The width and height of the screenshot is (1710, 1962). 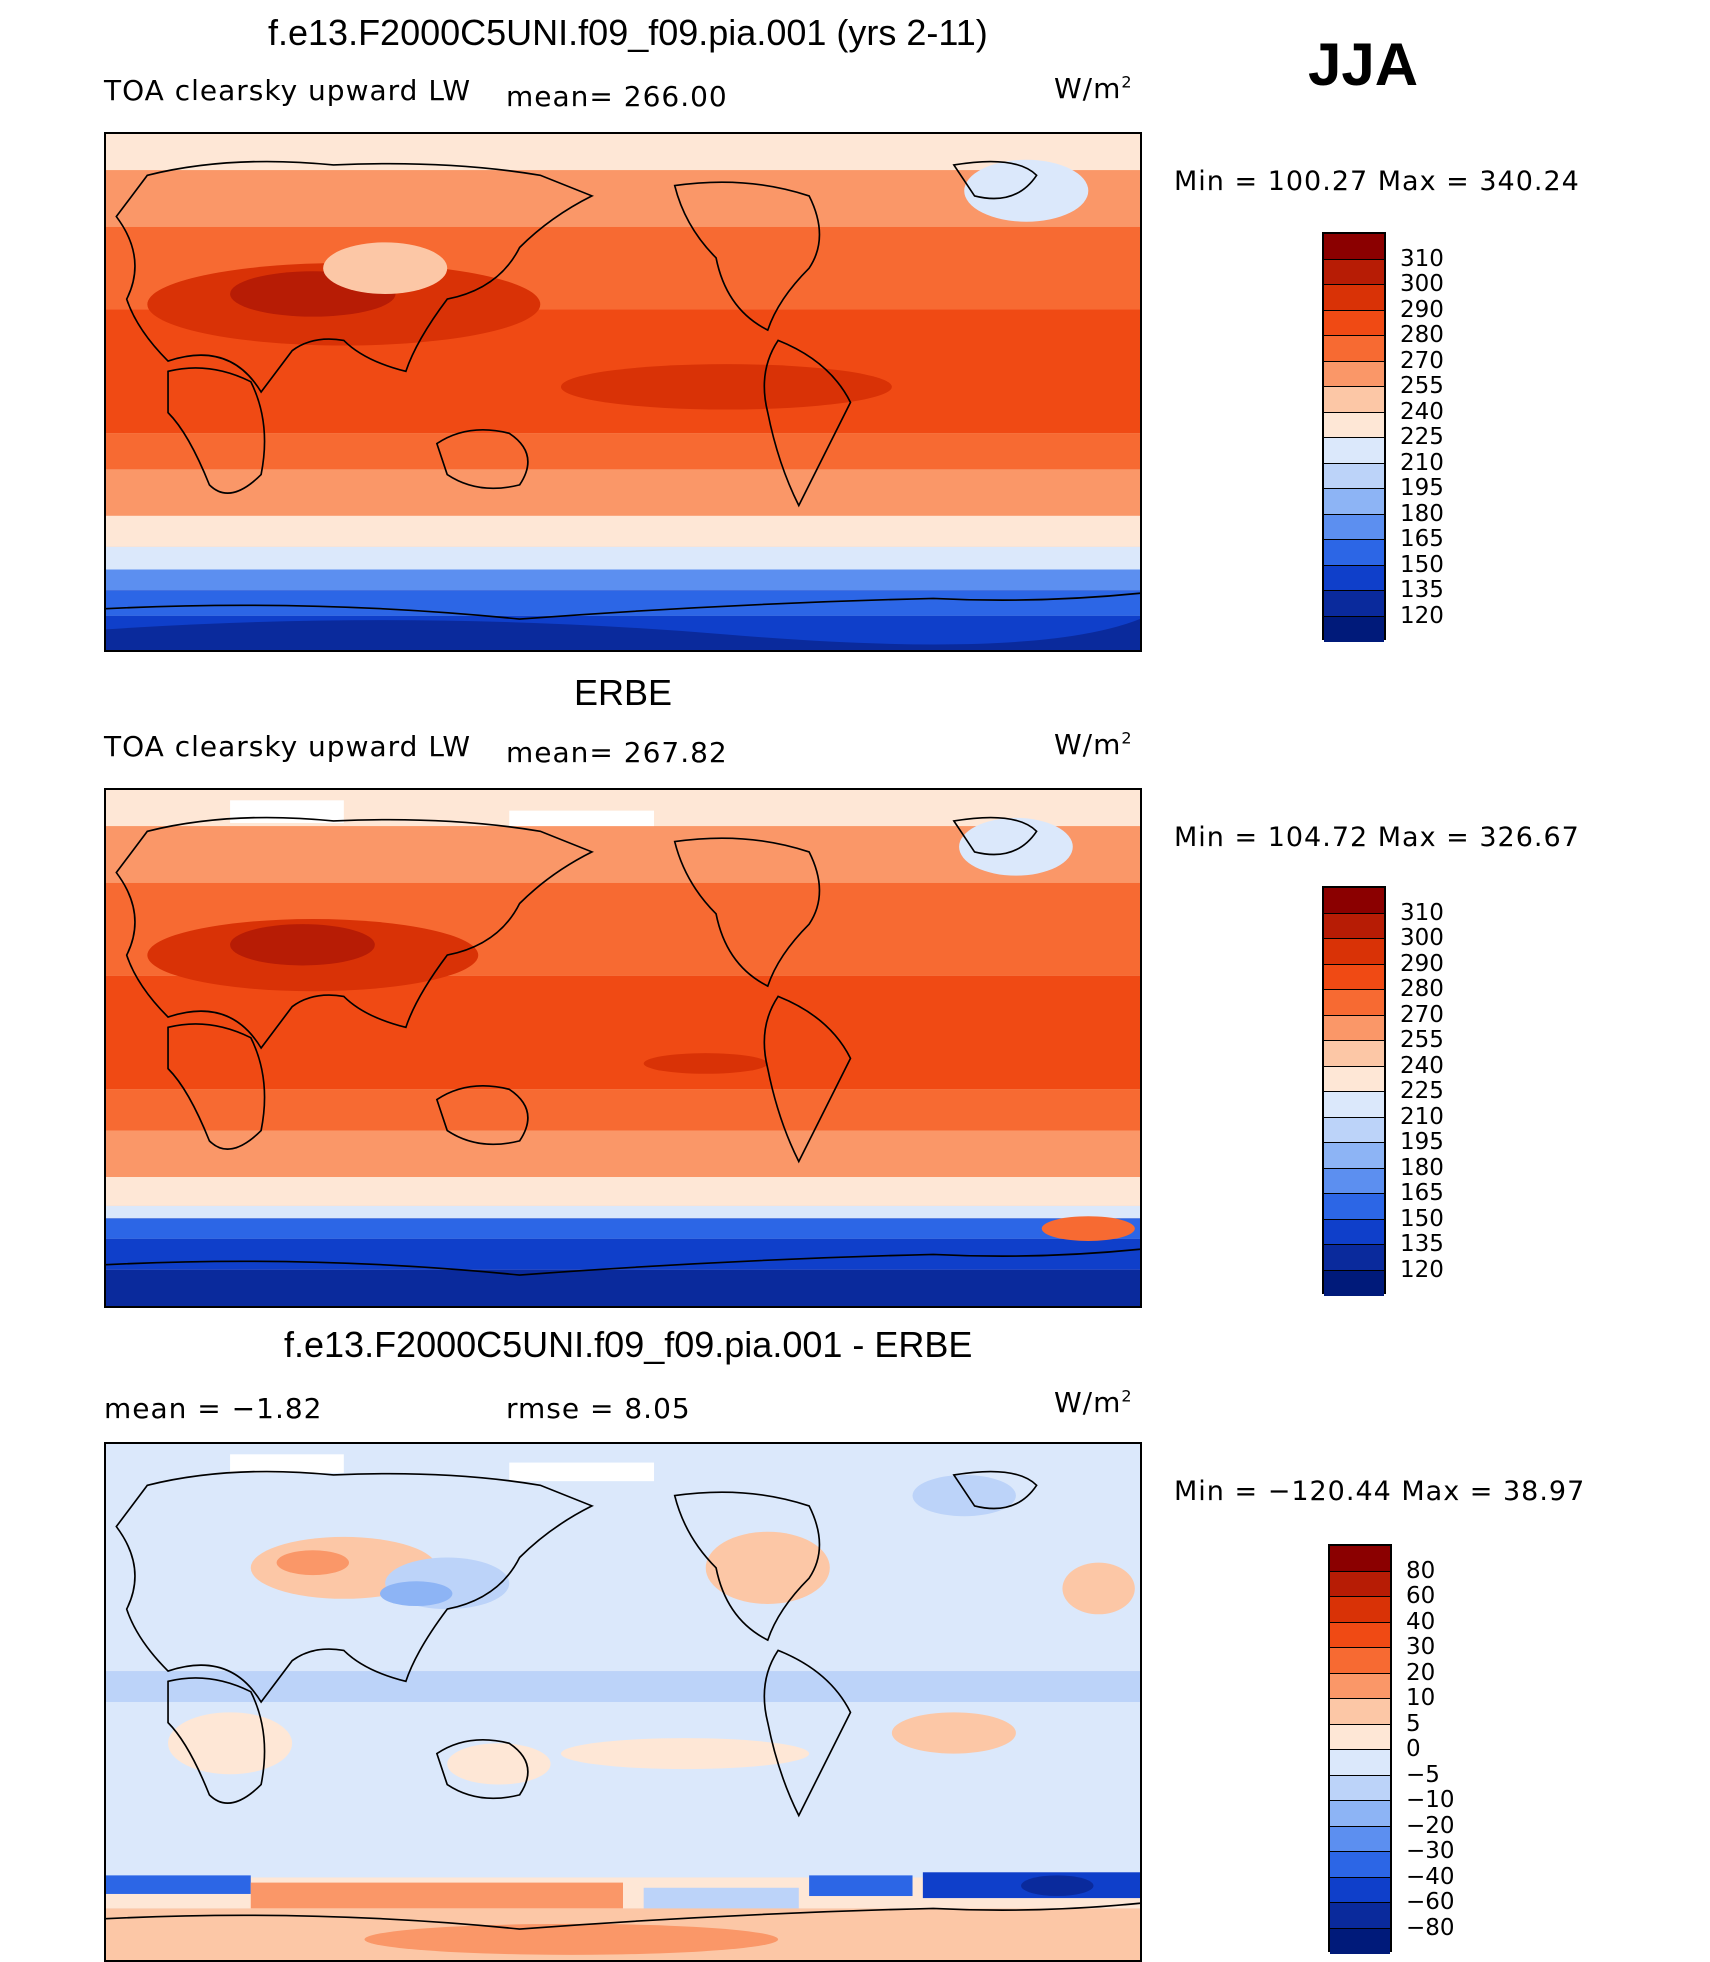 I want to click on colorbar-tick-label: −30, so click(x=1430, y=1851).